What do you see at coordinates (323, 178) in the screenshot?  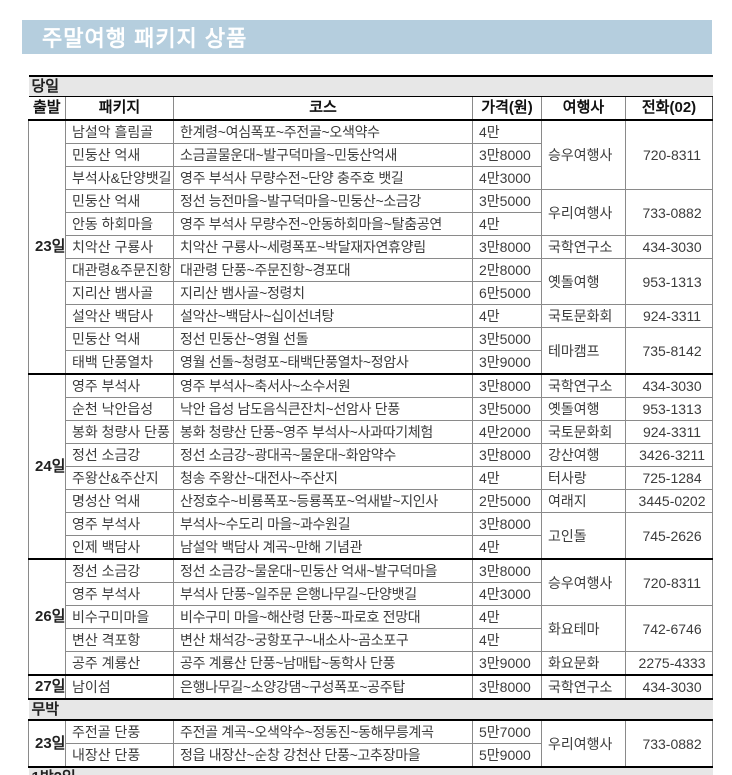 I see `course-cell: 영주 부석사 무량수전~단양 충주호 뱃길` at bounding box center [323, 178].